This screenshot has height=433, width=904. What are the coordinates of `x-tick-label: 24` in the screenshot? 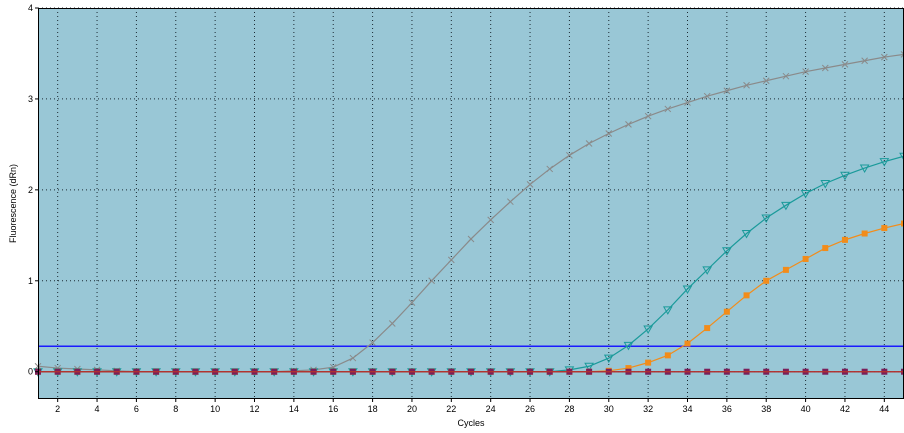 It's located at (491, 409).